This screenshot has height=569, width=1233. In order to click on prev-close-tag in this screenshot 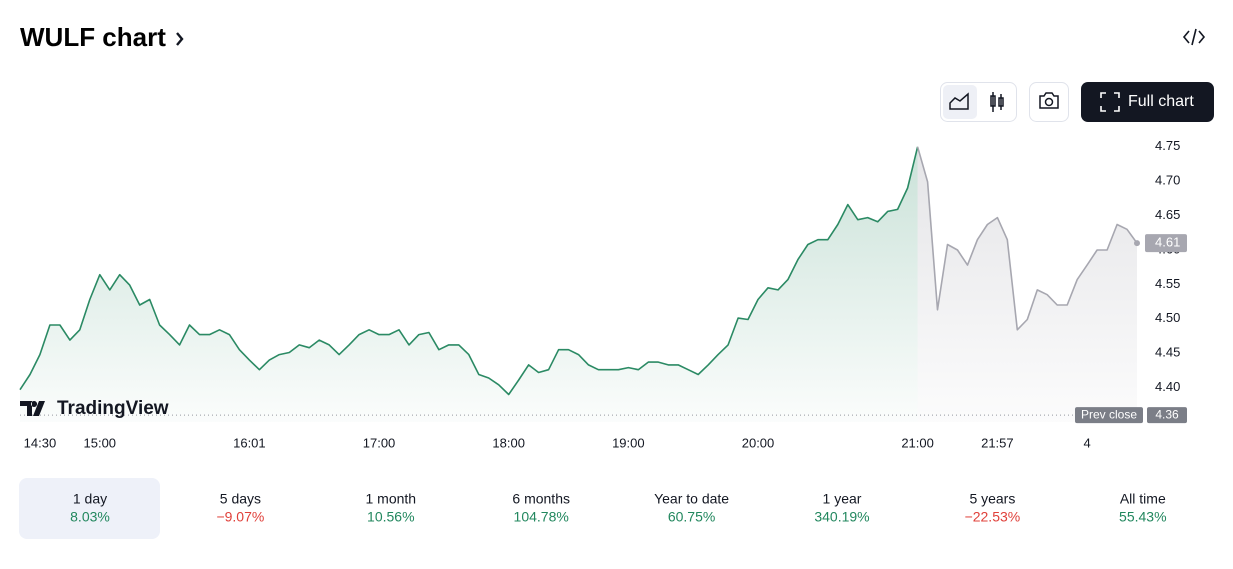, I will do `click(1109, 415)`.